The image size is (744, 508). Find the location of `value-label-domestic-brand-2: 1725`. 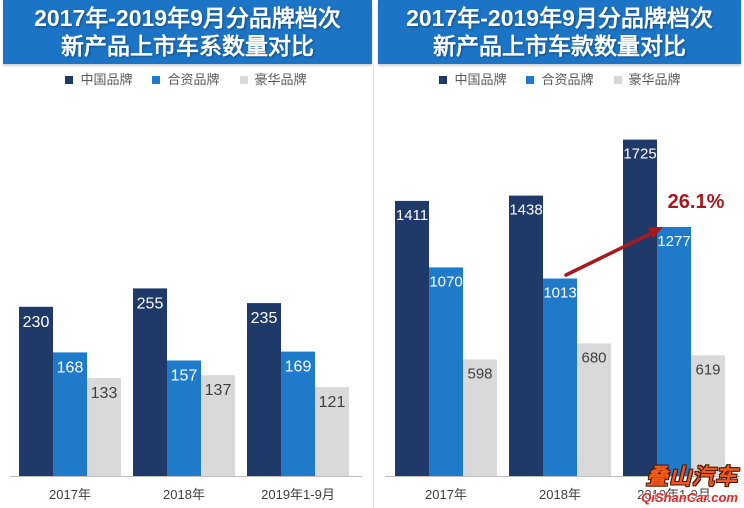

value-label-domestic-brand-2: 1725 is located at coordinates (639, 154).